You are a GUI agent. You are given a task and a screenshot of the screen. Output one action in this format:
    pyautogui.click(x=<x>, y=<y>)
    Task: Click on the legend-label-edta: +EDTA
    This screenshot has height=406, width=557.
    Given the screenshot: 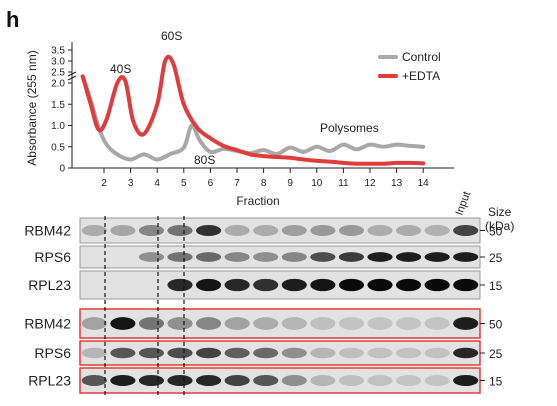 What is the action you would take?
    pyautogui.click(x=421, y=76)
    